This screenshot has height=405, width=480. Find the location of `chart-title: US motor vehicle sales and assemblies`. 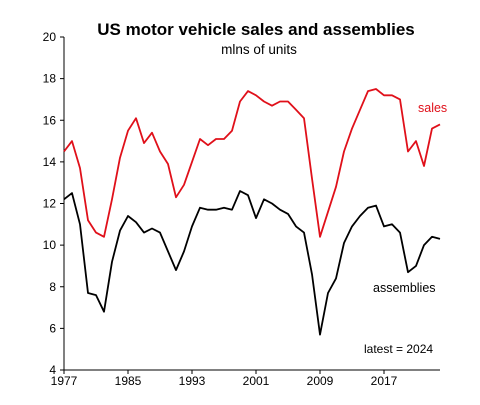

chart-title: US motor vehicle sales and assemblies is located at coordinates (255, 29).